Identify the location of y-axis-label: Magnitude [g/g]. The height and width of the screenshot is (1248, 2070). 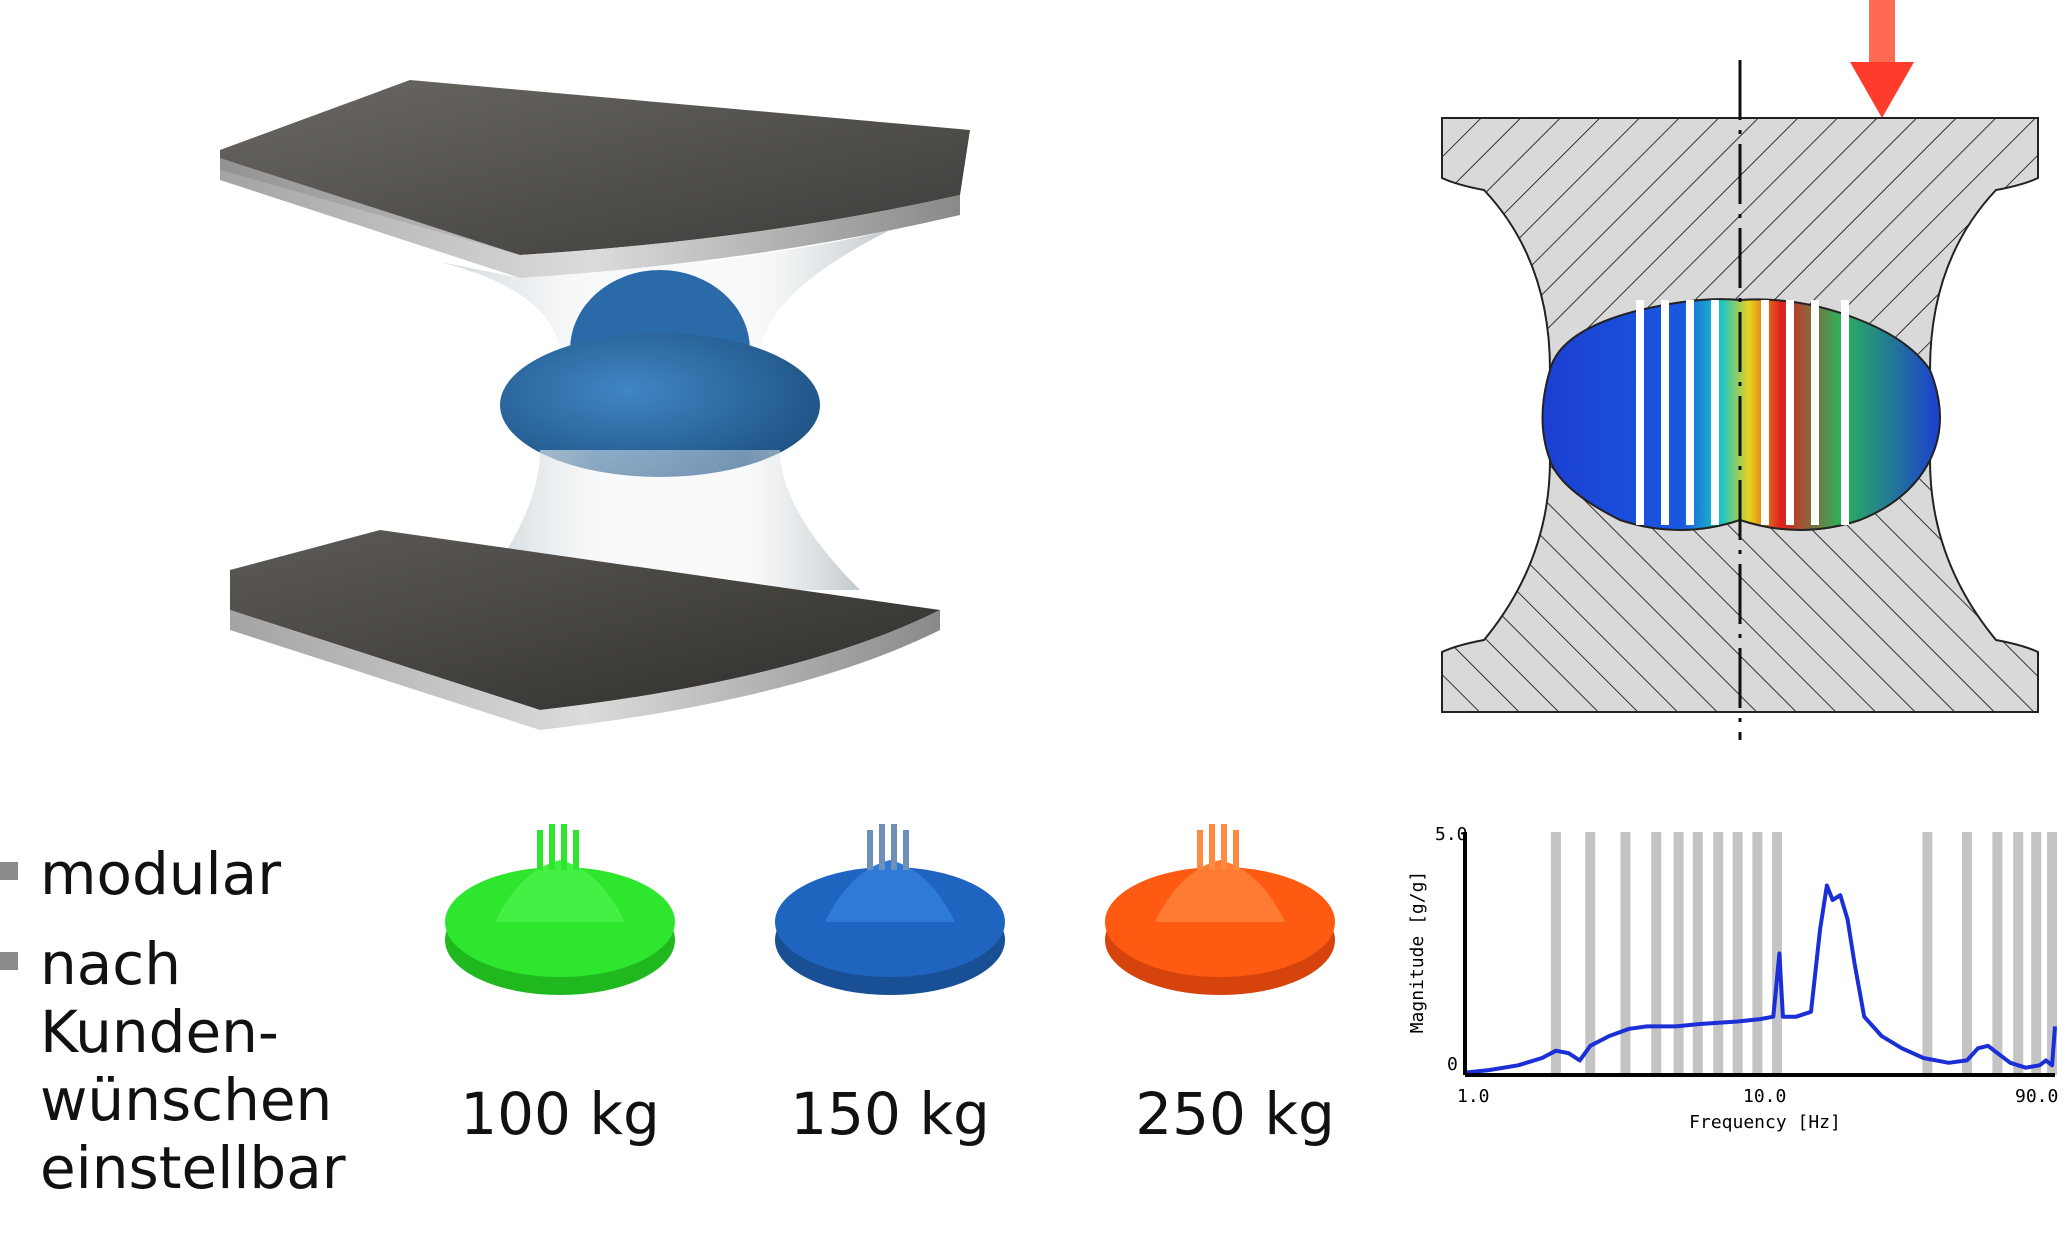
(1417, 952).